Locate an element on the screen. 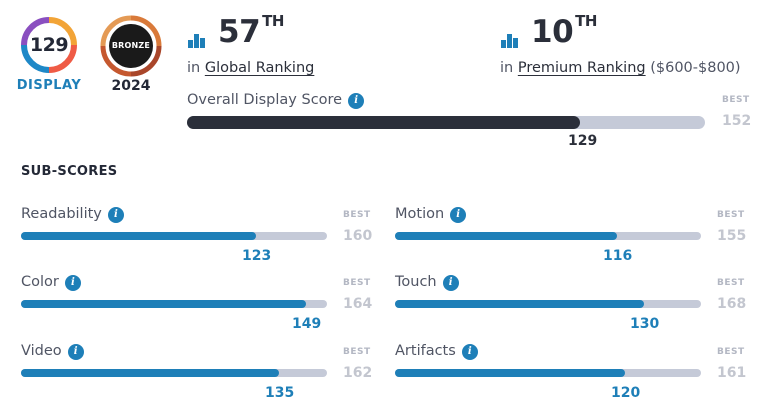 The height and width of the screenshot is (412, 780). premium-ranking-link: Premium Ranking is located at coordinates (581, 68).